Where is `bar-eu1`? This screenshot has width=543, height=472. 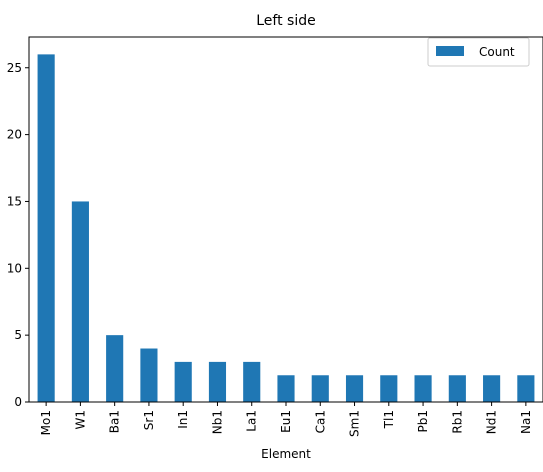 bar-eu1 is located at coordinates (286, 388).